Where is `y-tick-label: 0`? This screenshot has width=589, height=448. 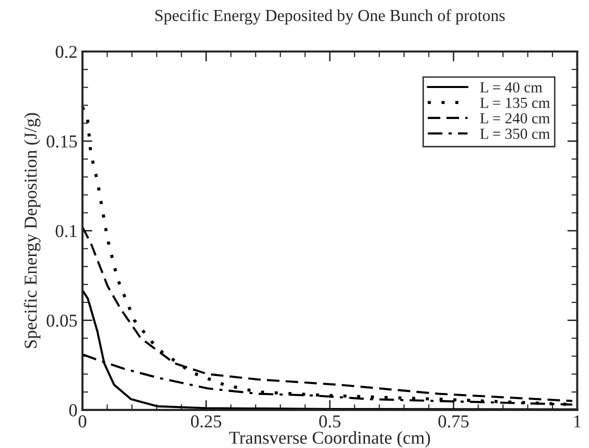
y-tick-label: 0 is located at coordinates (73, 410).